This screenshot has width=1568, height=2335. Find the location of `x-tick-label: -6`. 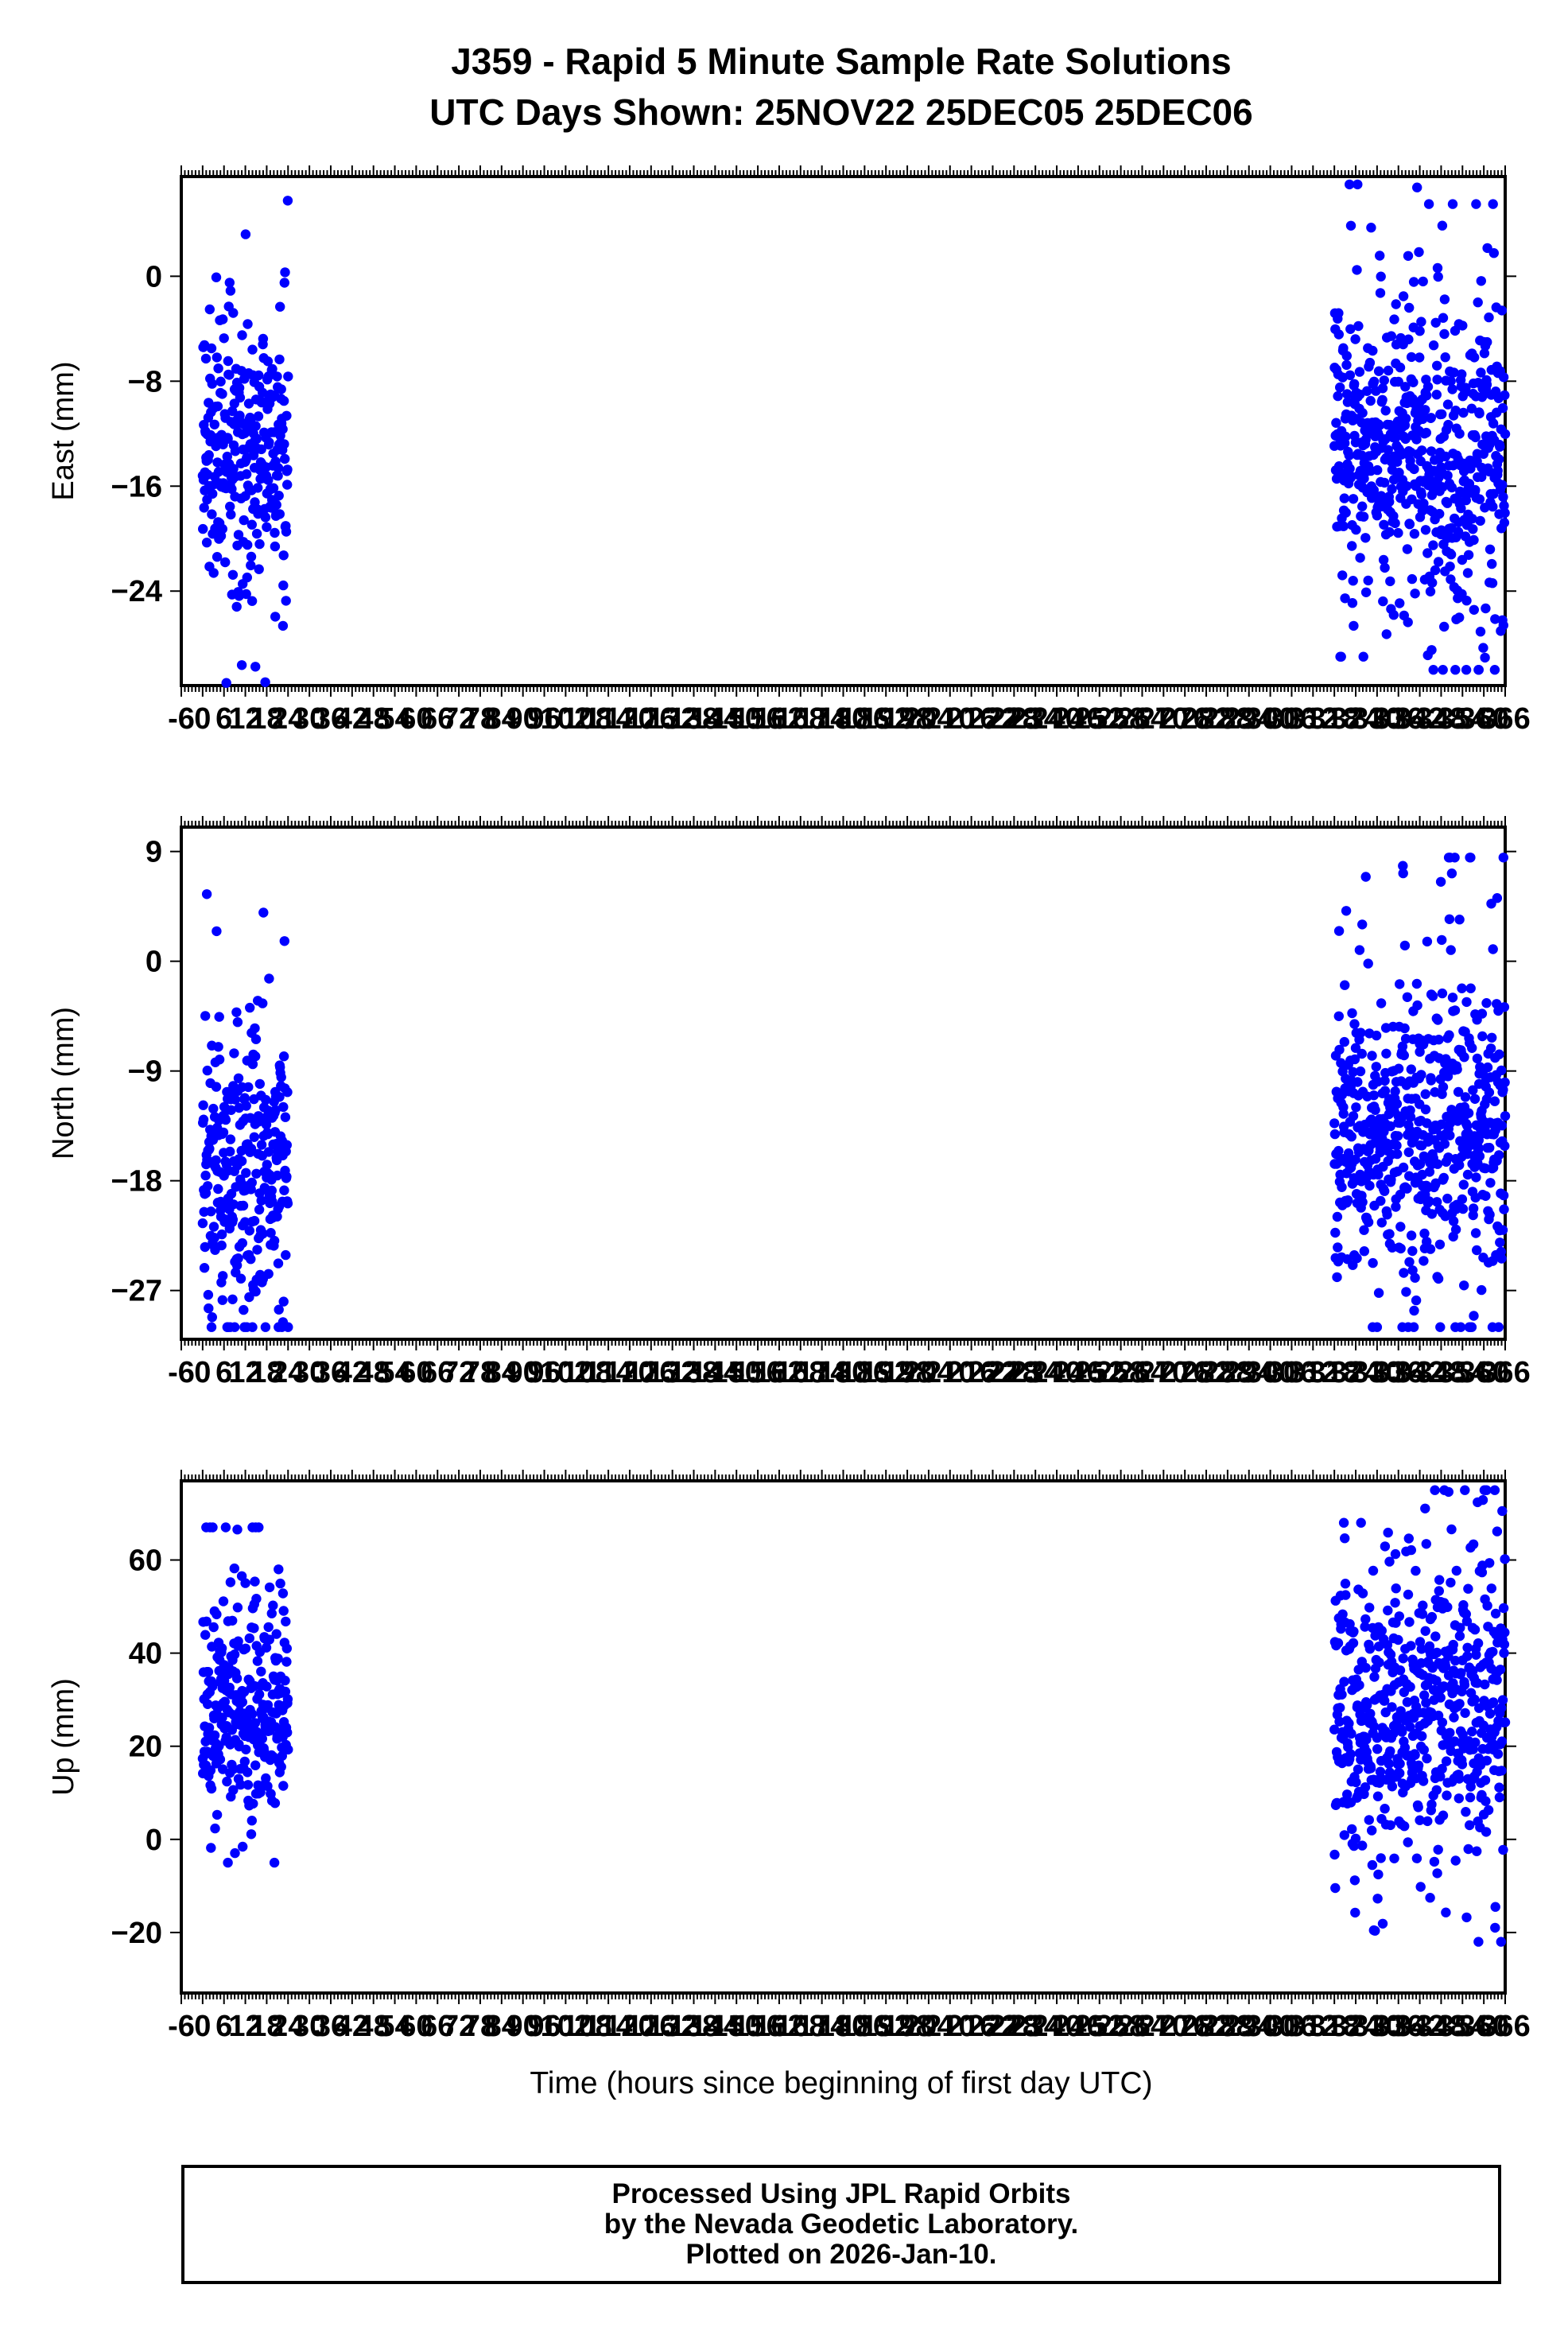

x-tick-label: -6 is located at coordinates (181, 2026).